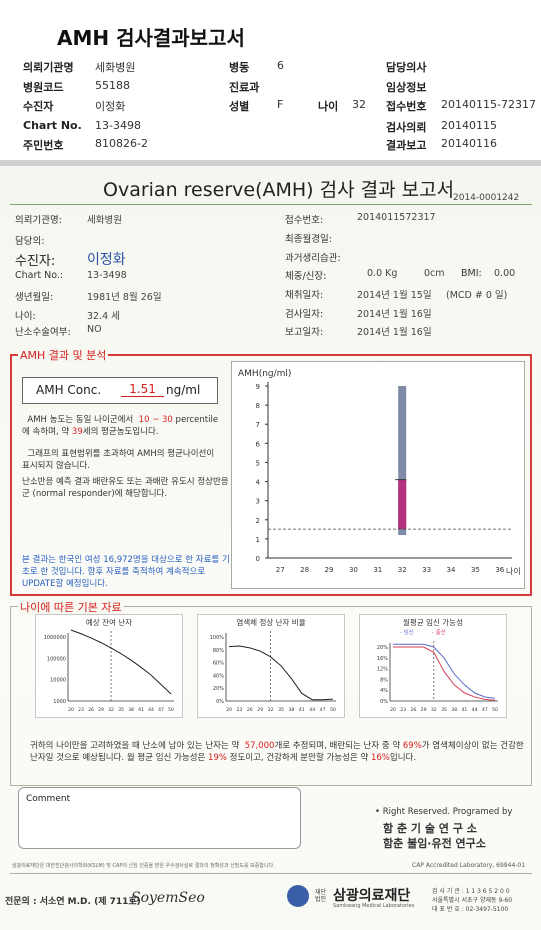  I want to click on x-tick-label: 36, so click(499, 570).